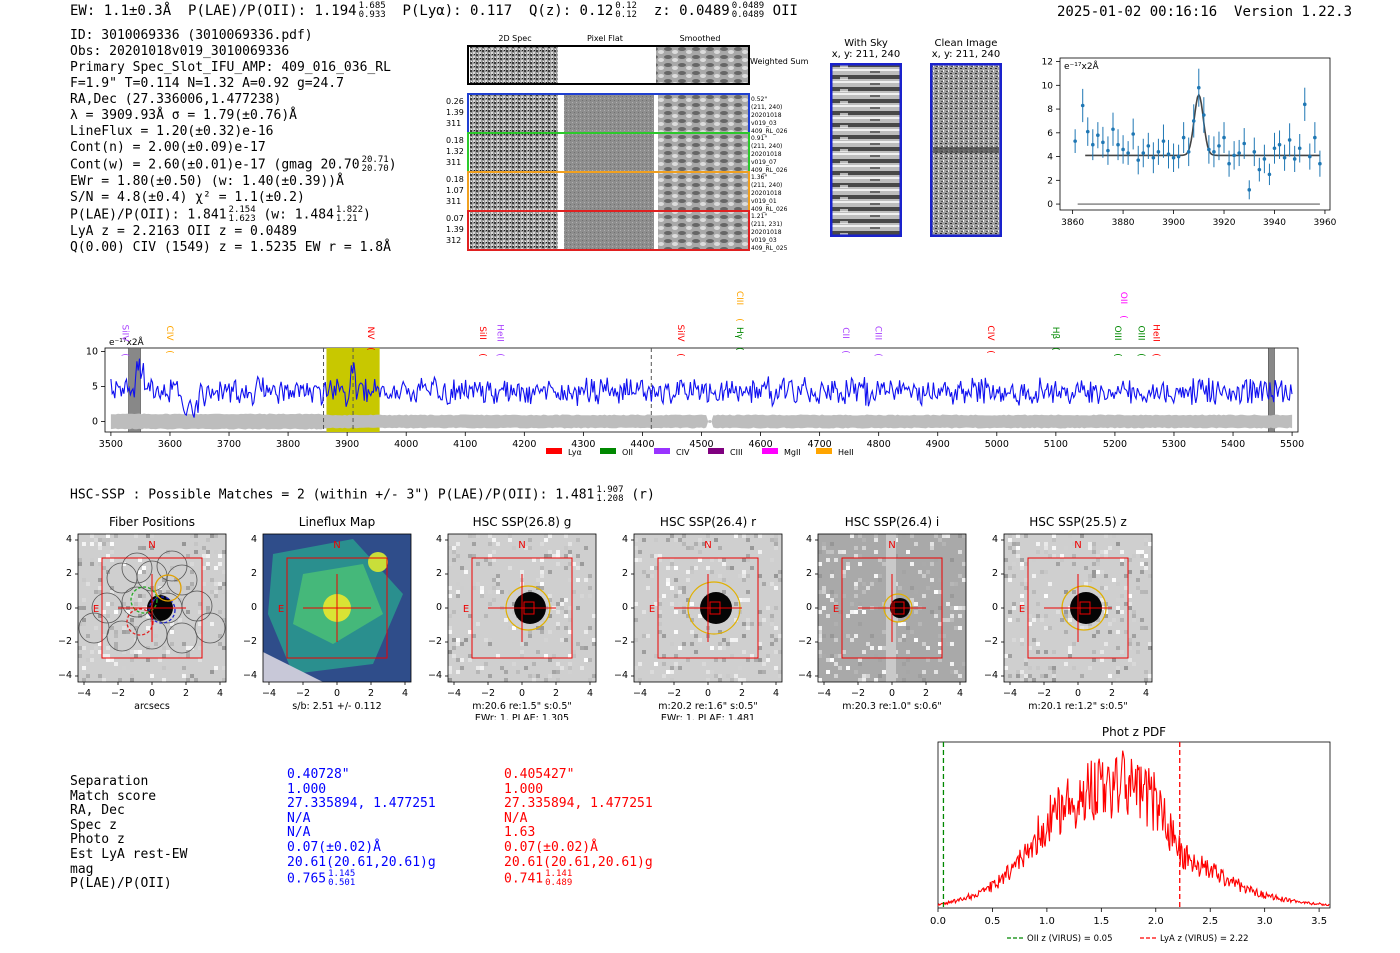 This screenshot has height=953, width=1400. Describe the element at coordinates (764, 123) in the screenshot. I see `cutout-row-info: v019_03` at that location.